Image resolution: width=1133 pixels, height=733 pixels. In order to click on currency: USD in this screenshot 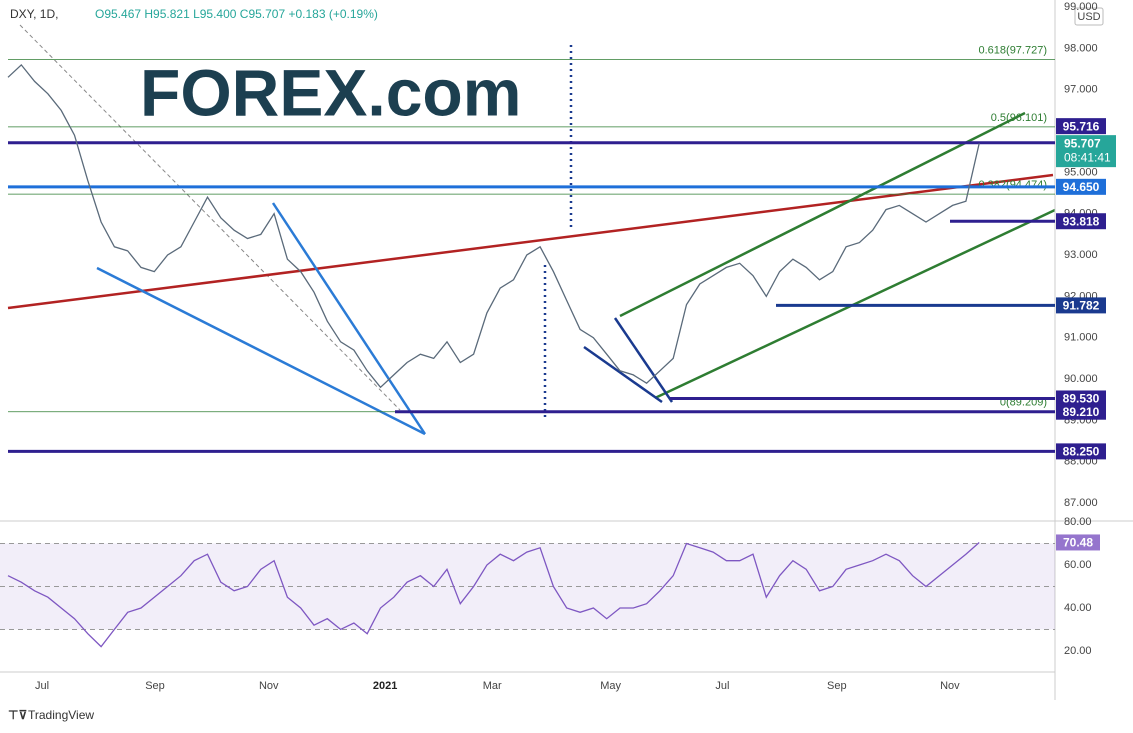, I will do `click(1088, 17)`.